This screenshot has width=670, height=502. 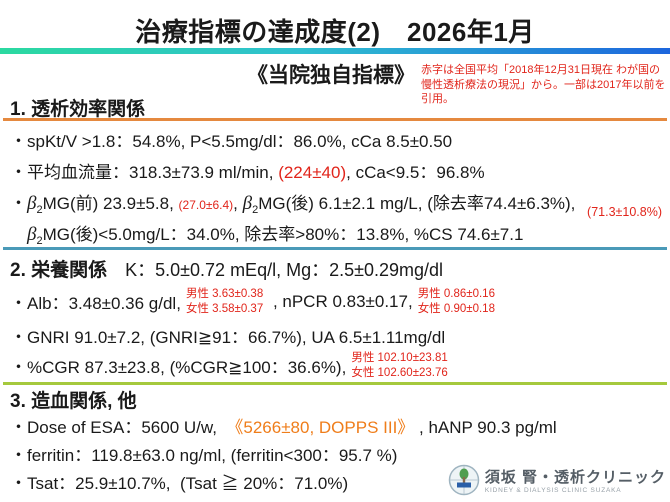 What do you see at coordinates (417, 203) in the screenshot?
I see `b2mg-post-text: MG(後) 6.1±2.1 mg/L, (除去率74.4±6.3%),` at bounding box center [417, 203].